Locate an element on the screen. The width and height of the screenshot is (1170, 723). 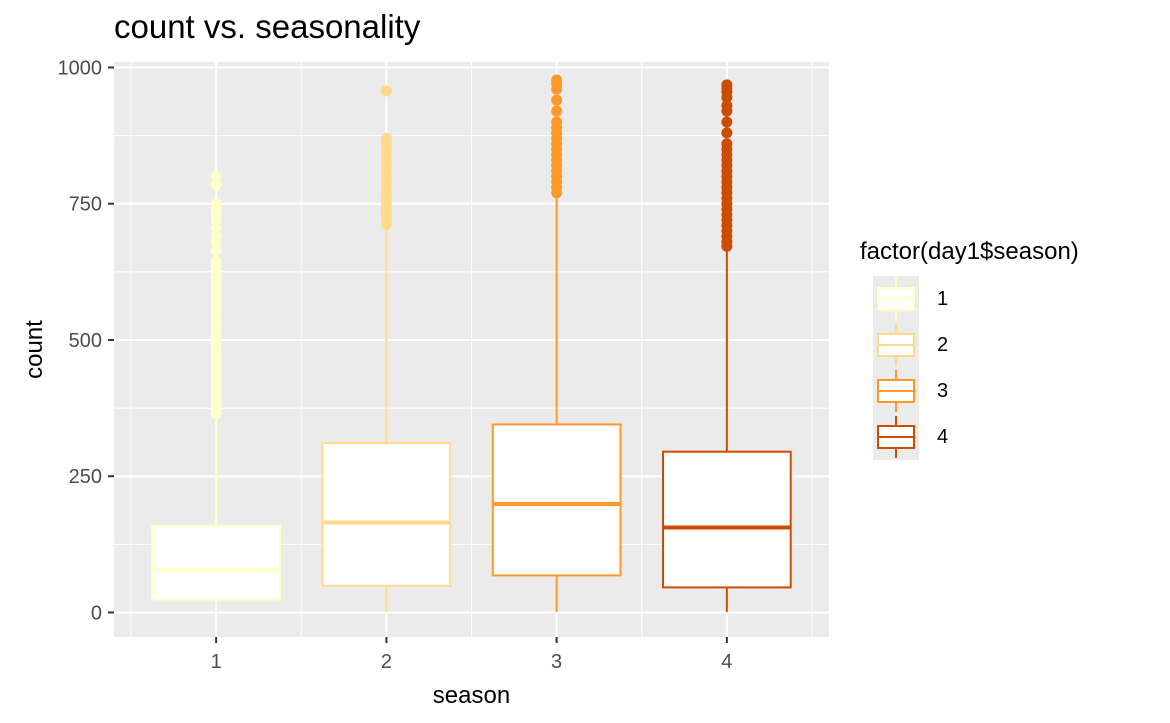
y-axis-title: count is located at coordinates (34, 349).